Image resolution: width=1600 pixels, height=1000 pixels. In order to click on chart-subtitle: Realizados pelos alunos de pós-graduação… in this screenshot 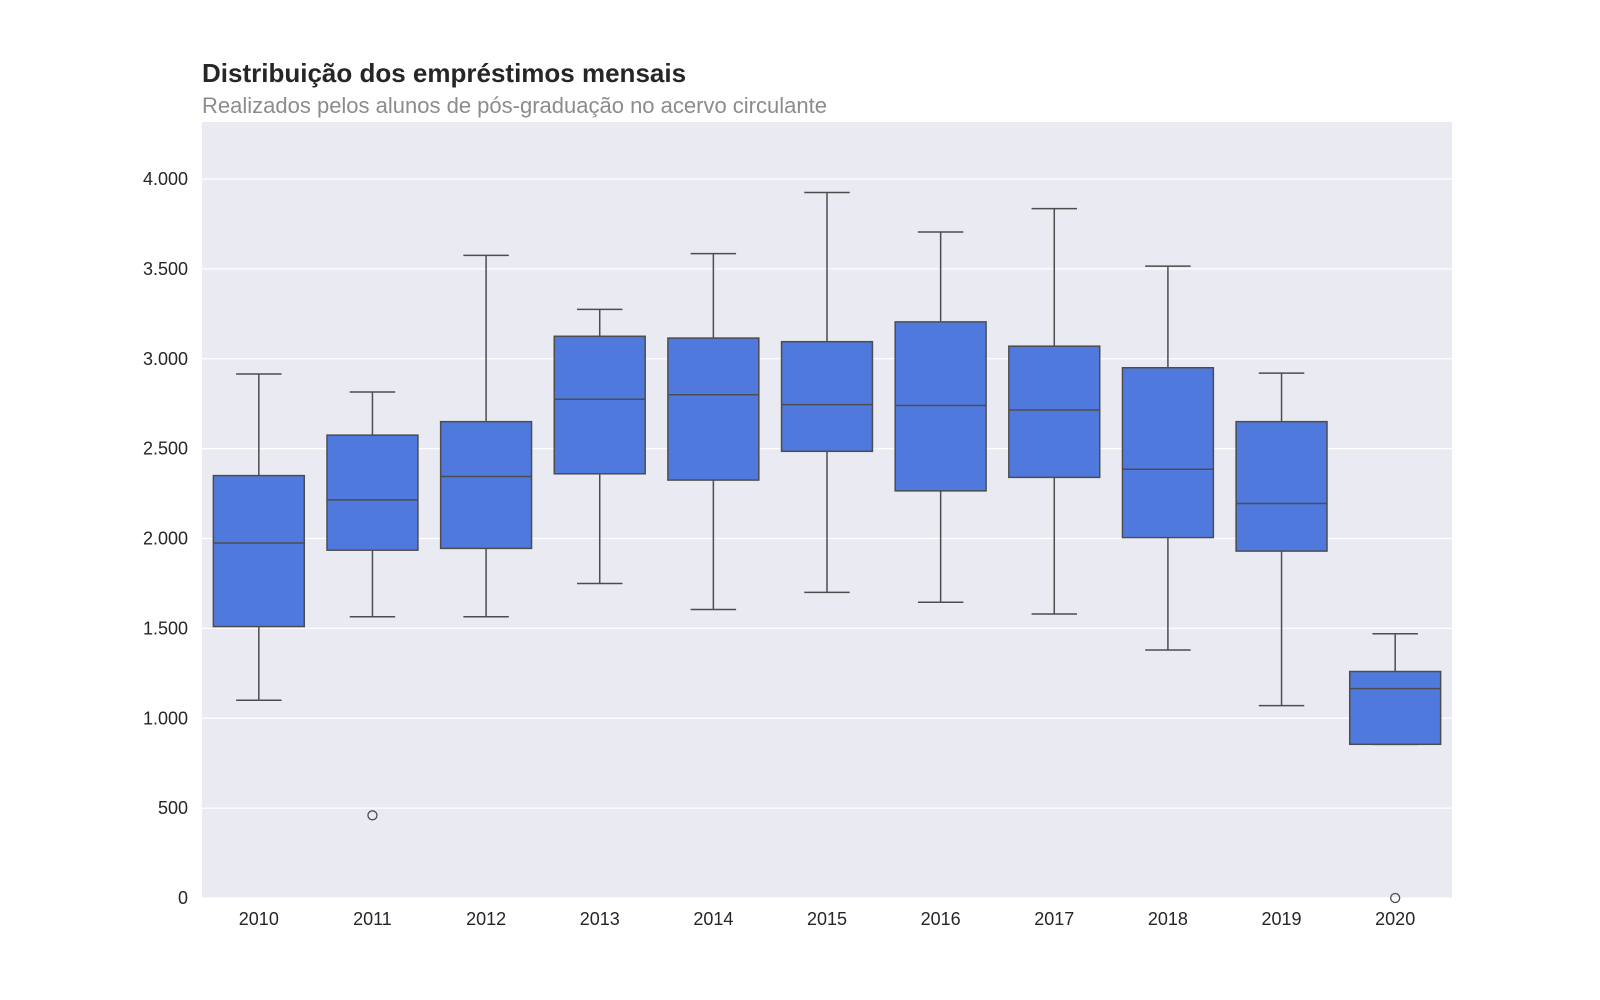, I will do `click(514, 105)`.